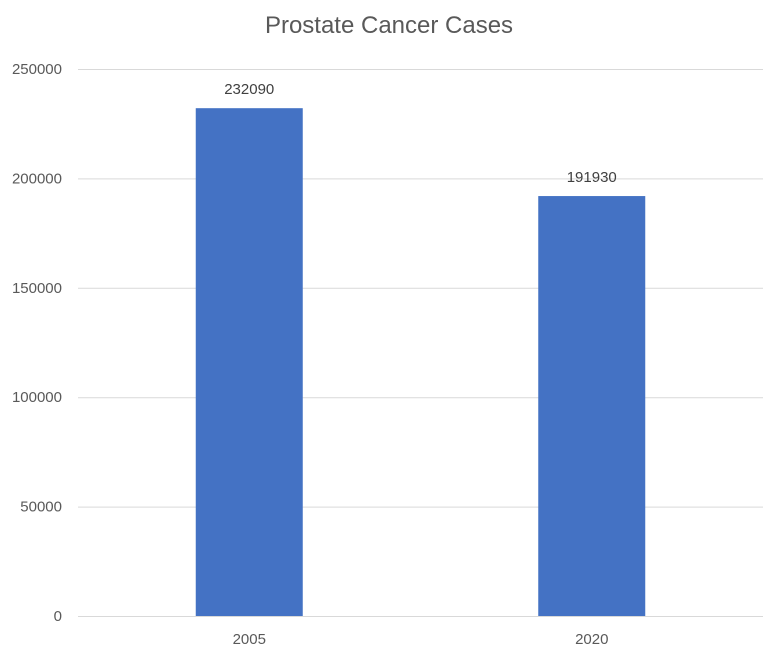  I want to click on y-tick-label: 250000, so click(37, 69).